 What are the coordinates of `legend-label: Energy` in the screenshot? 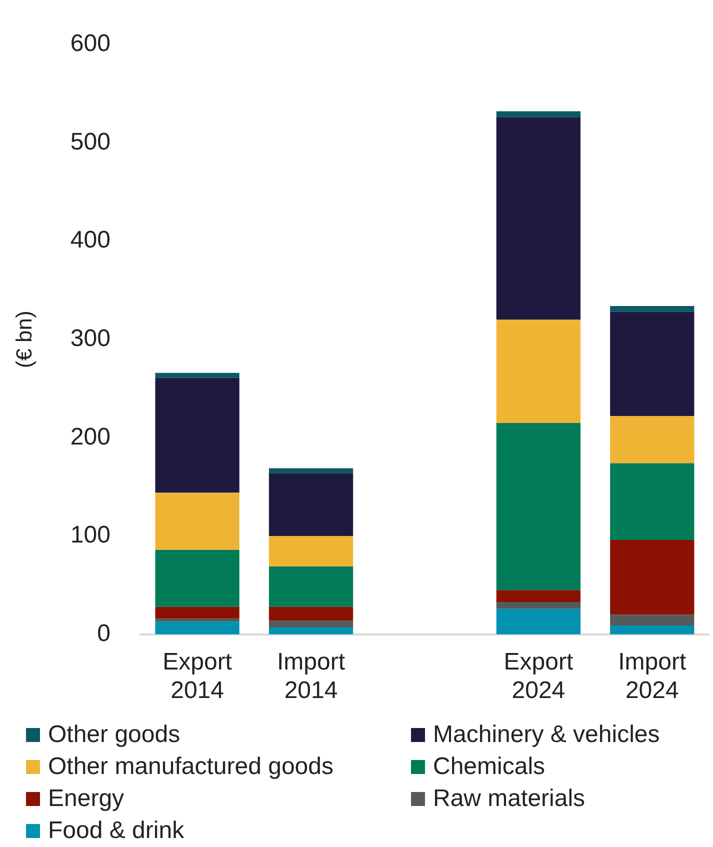 It's located at (86, 799).